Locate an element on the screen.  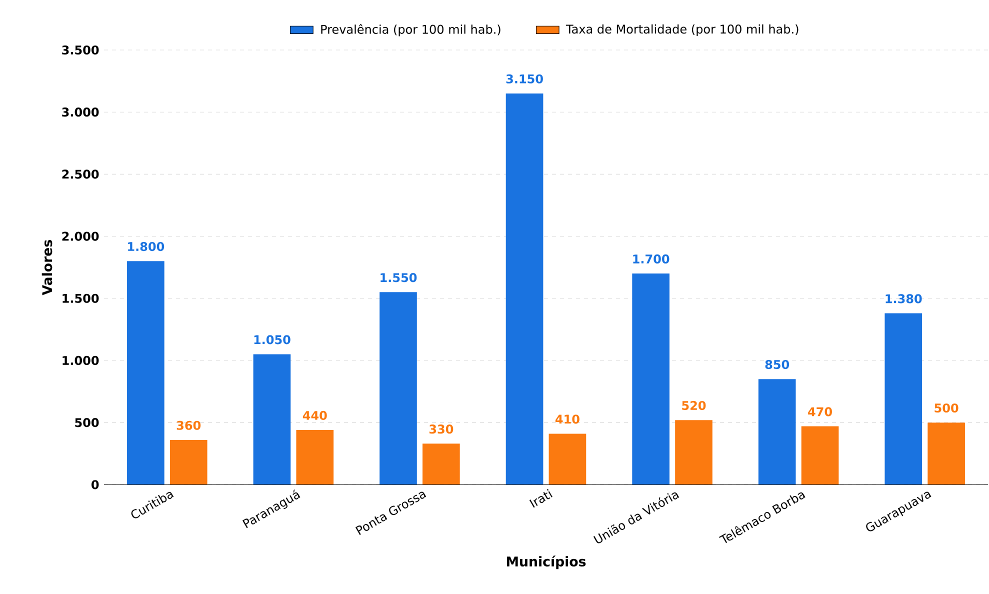
y-axis-title: Valores is located at coordinates (47, 268).